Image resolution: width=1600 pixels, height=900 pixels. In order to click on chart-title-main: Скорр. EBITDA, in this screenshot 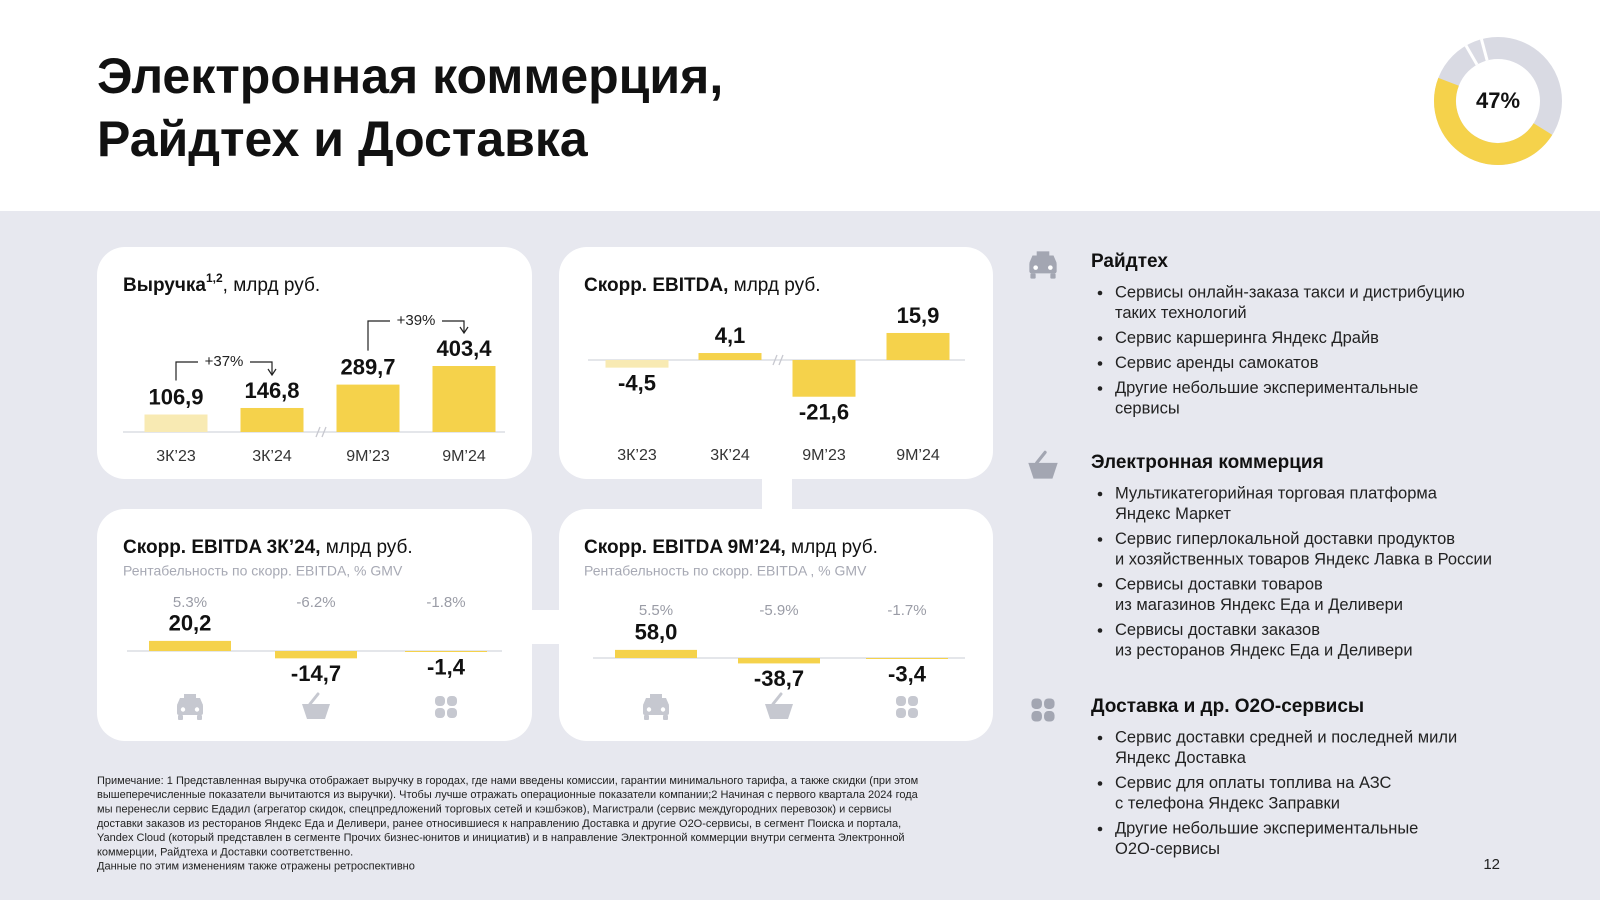, I will do `click(656, 285)`.